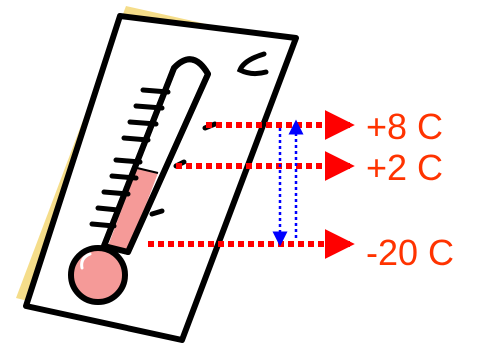 The image size is (481, 354). What do you see at coordinates (288, 183) in the screenshot?
I see `range-arrows` at bounding box center [288, 183].